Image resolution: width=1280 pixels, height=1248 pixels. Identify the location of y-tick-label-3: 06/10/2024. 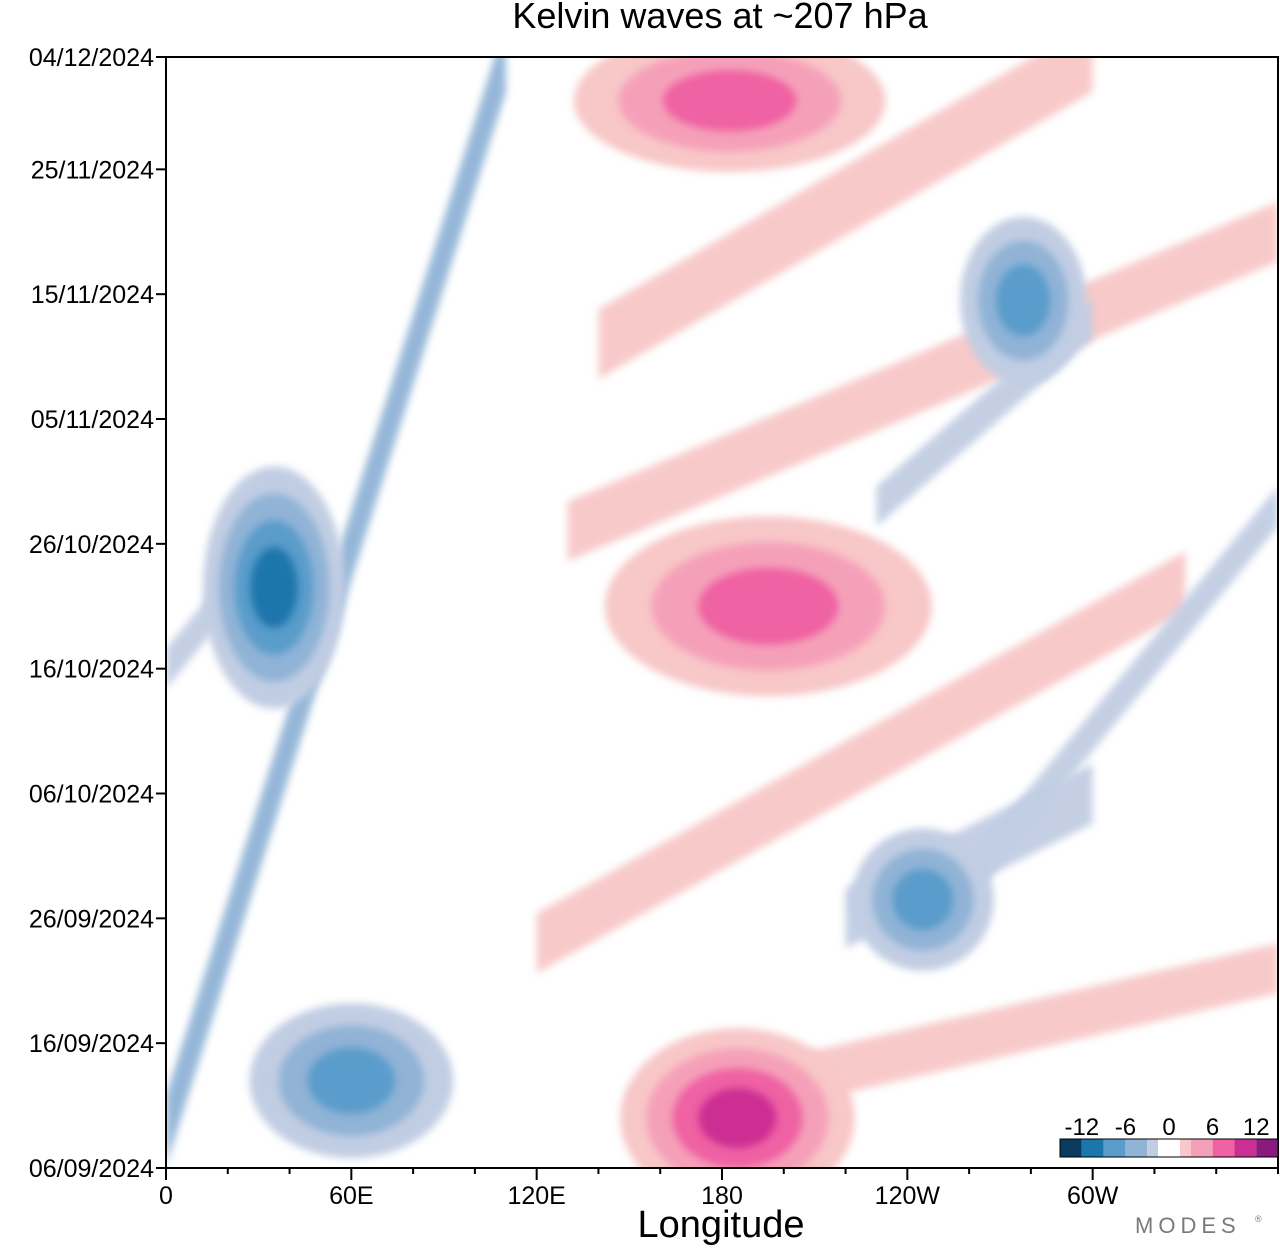
(91, 795).